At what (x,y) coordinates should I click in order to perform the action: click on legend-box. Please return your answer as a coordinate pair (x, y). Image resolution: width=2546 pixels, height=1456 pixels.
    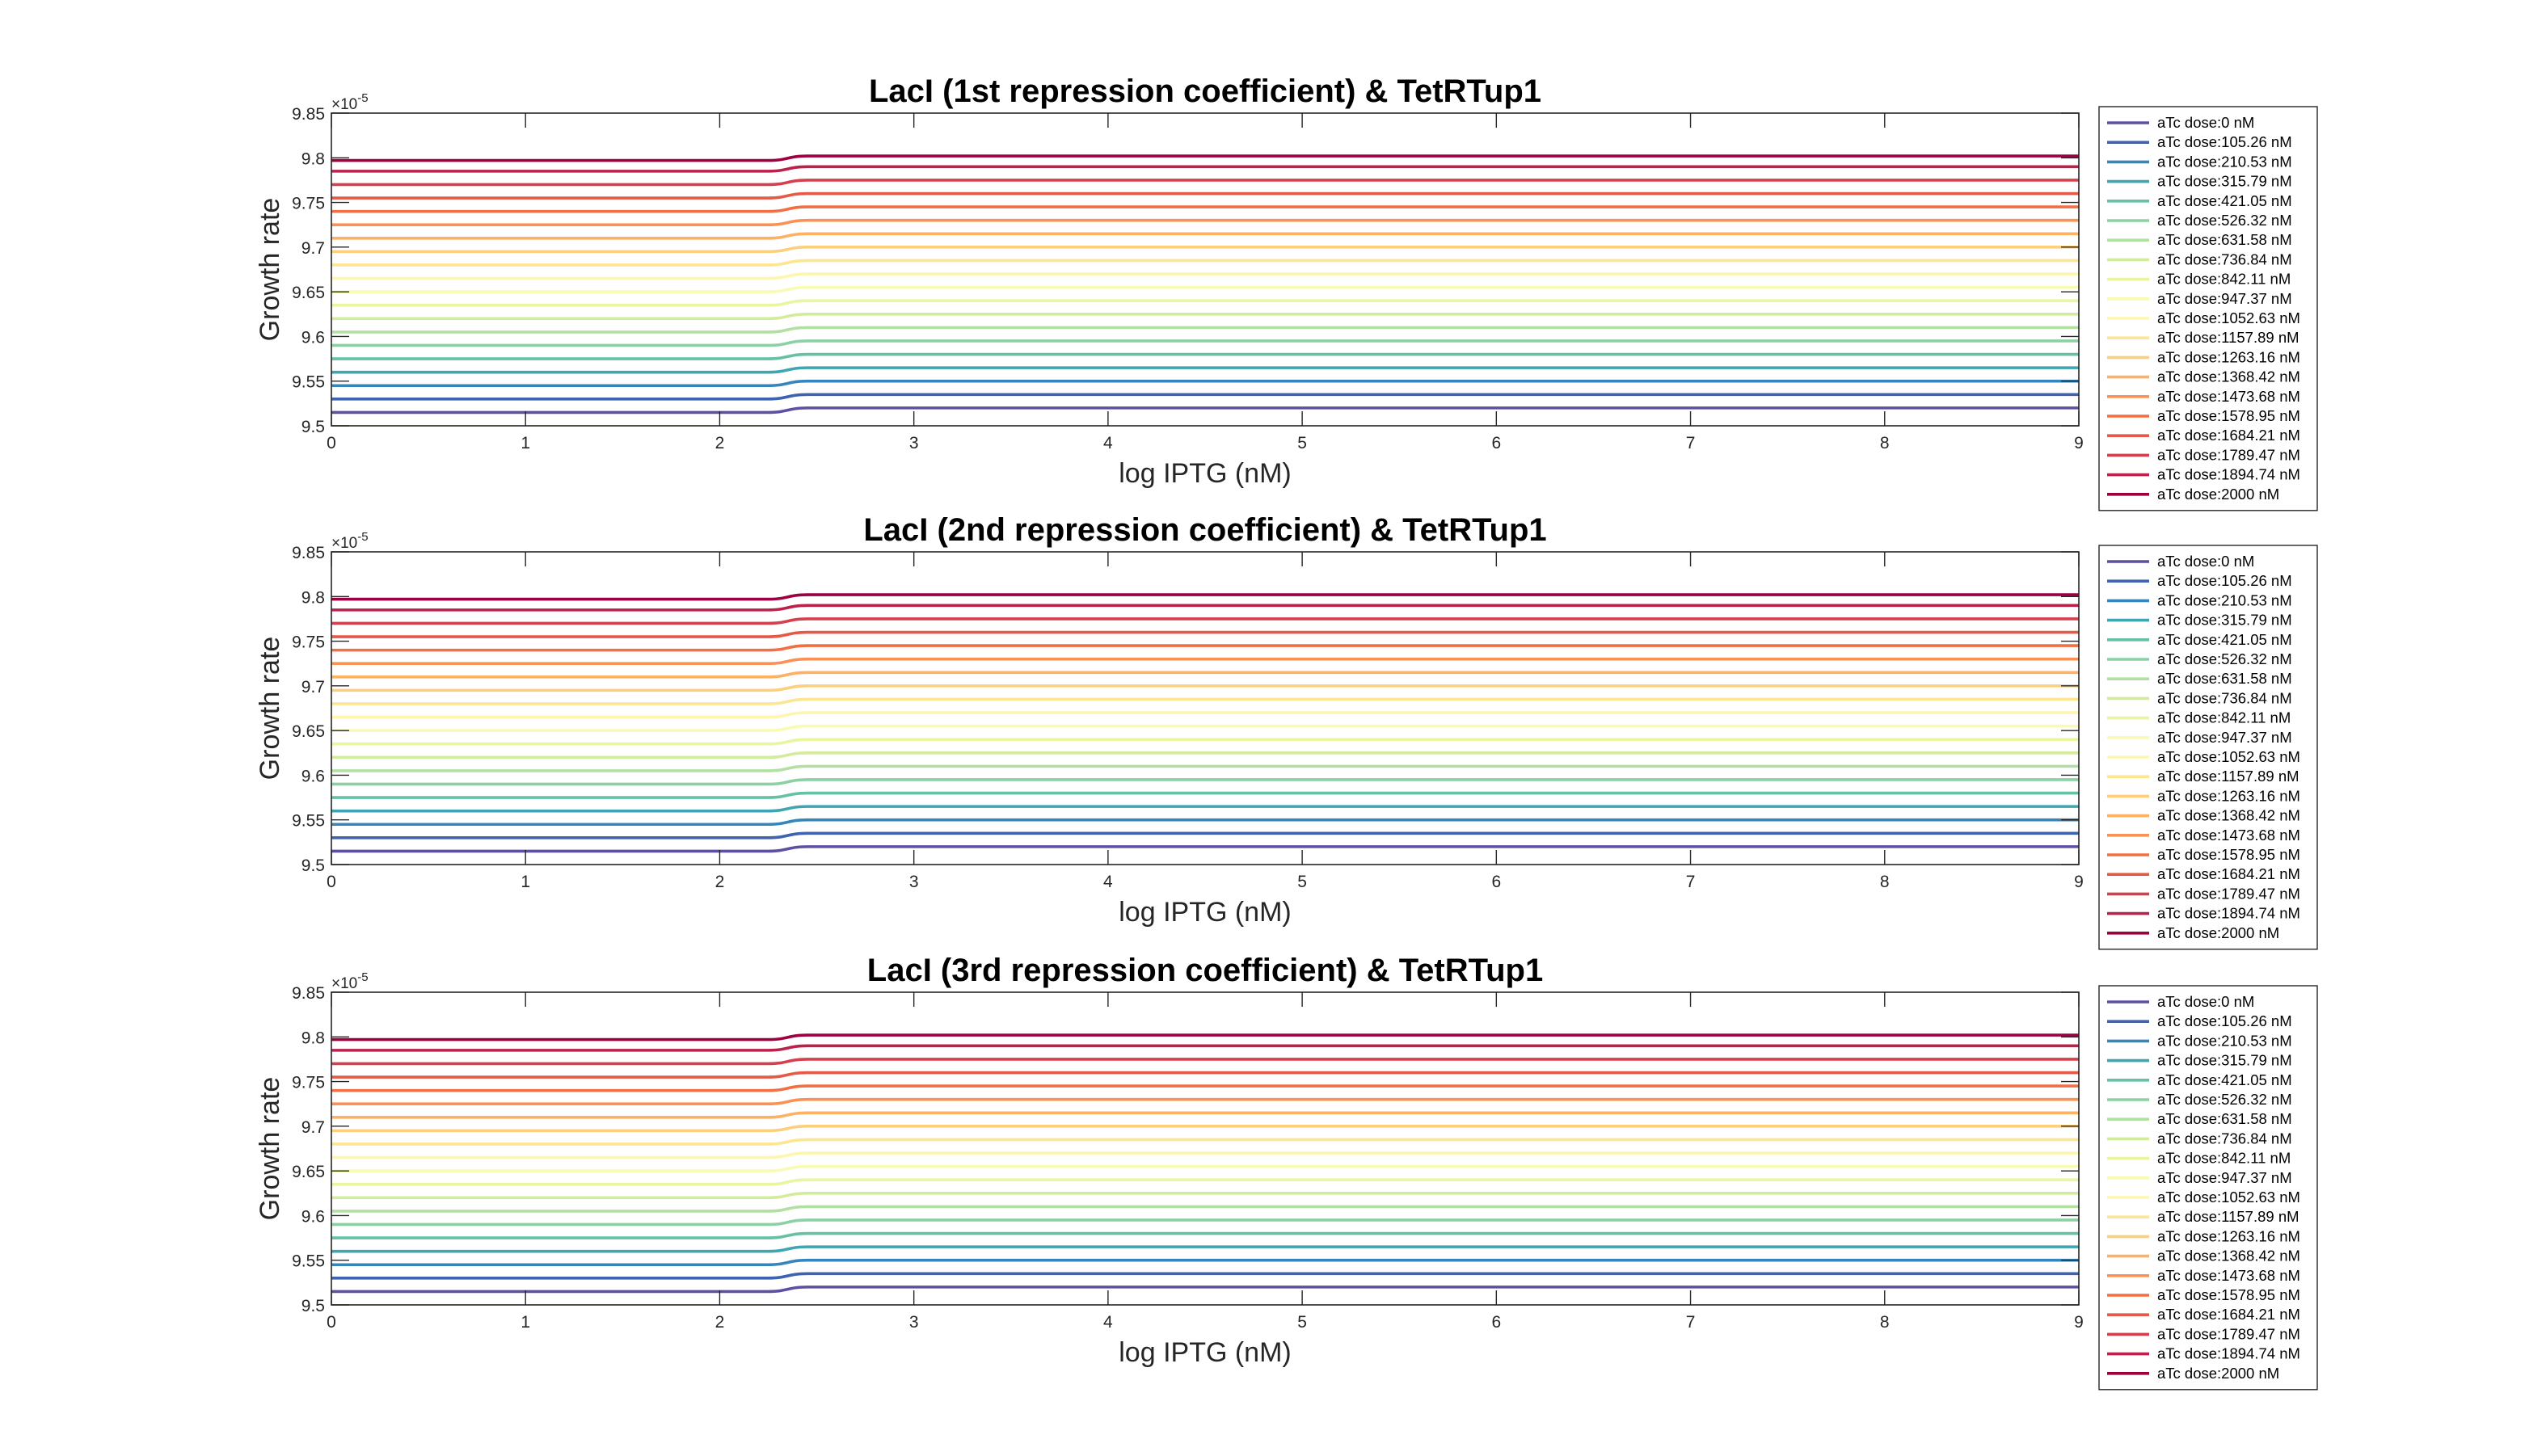
    Looking at the image, I should click on (2208, 1188).